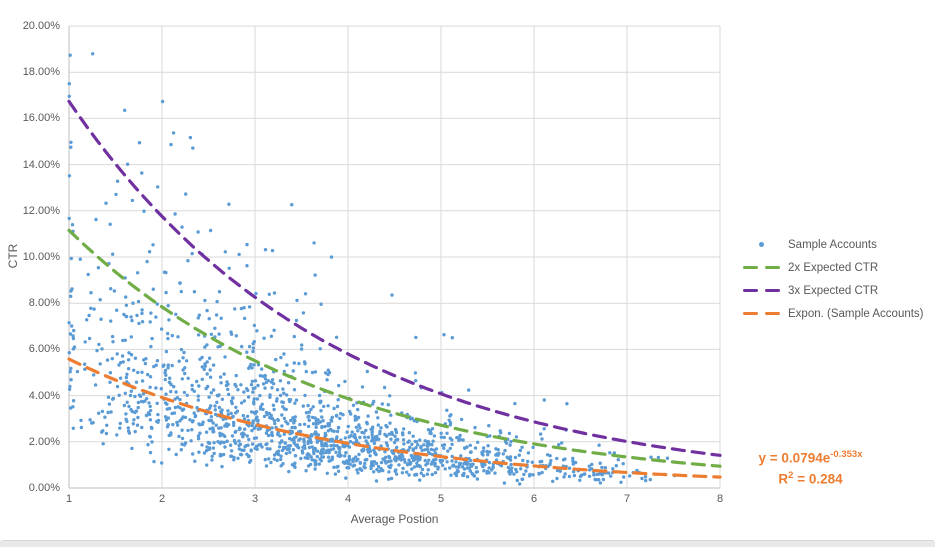 The width and height of the screenshot is (935, 547). Describe the element at coordinates (833, 290) in the screenshot. I see `legend-item-3x-expected-ctr: 3x Expected CTR` at that location.